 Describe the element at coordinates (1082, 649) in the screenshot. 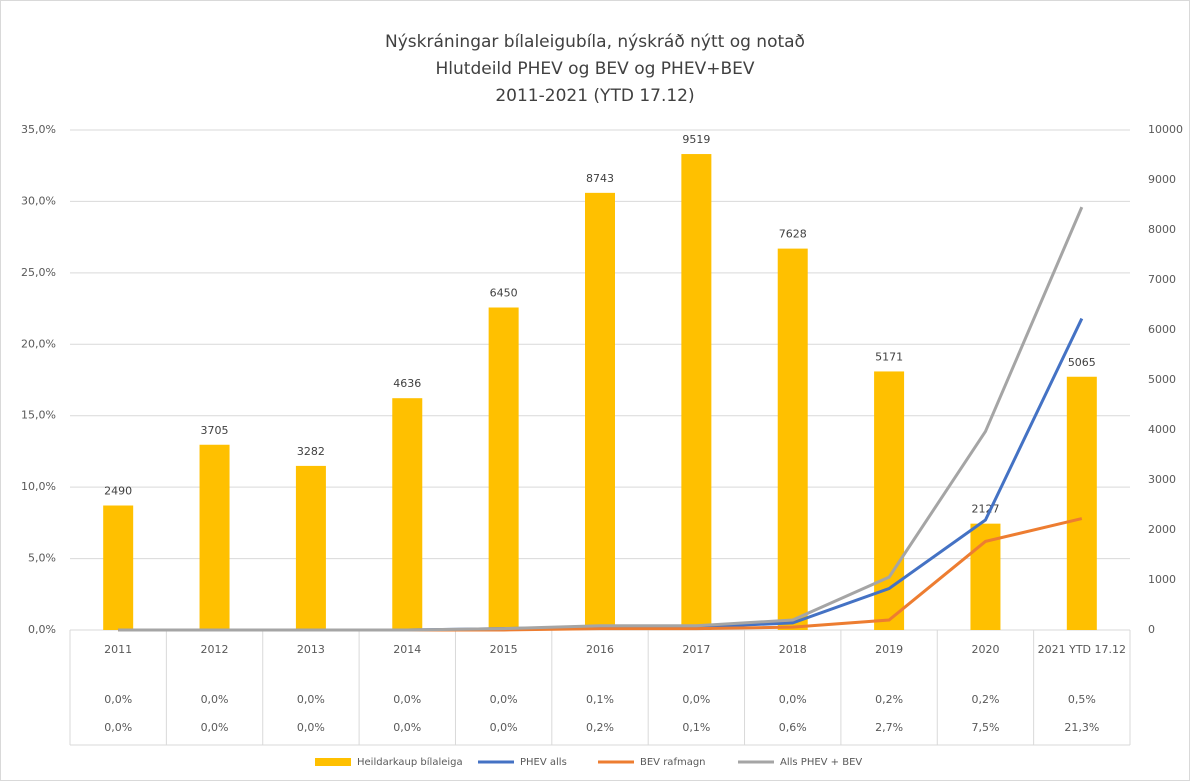

I see `x-tick-label: 2021 YTD 17.12` at that location.